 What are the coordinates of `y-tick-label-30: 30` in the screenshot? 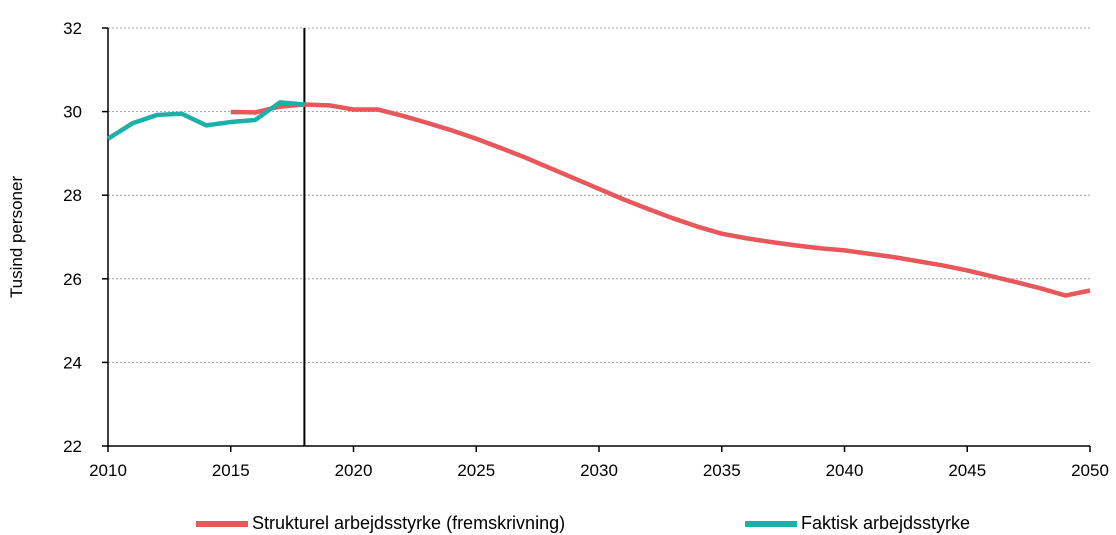 It's located at (72, 112).